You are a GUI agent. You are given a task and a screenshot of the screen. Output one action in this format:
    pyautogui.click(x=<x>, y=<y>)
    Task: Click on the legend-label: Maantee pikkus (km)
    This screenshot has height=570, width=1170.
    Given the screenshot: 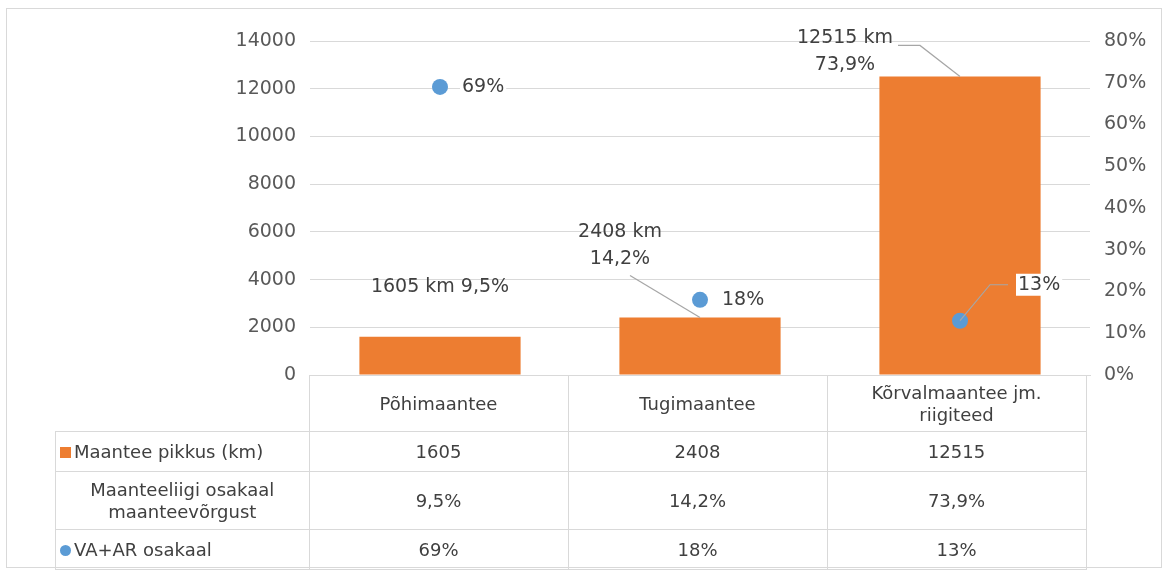 What is the action you would take?
    pyautogui.click(x=168, y=451)
    